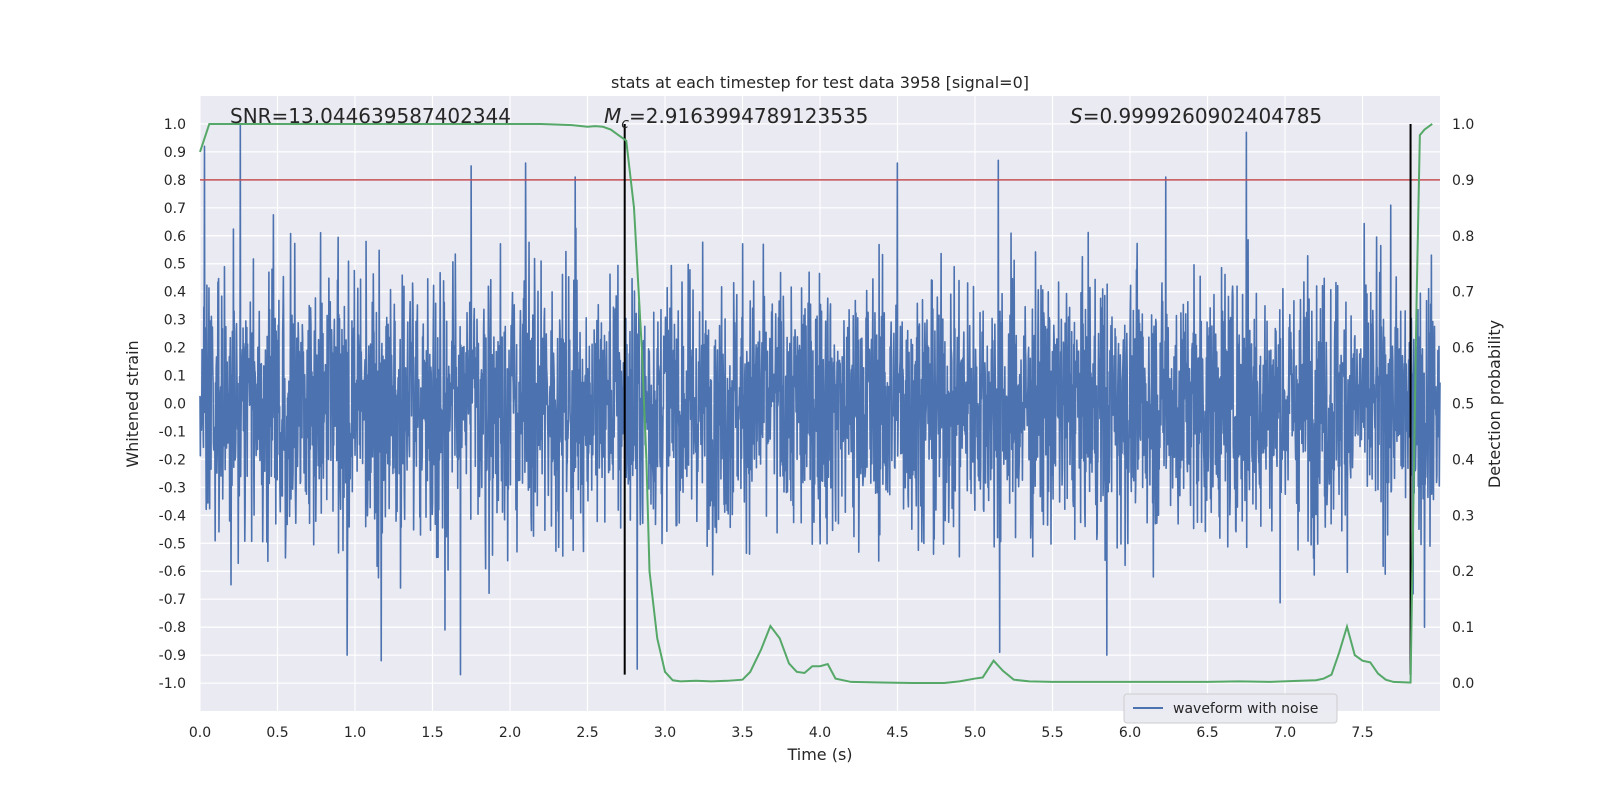 The height and width of the screenshot is (800, 1600). I want to click on x-tick-label: 1.0, so click(355, 733).